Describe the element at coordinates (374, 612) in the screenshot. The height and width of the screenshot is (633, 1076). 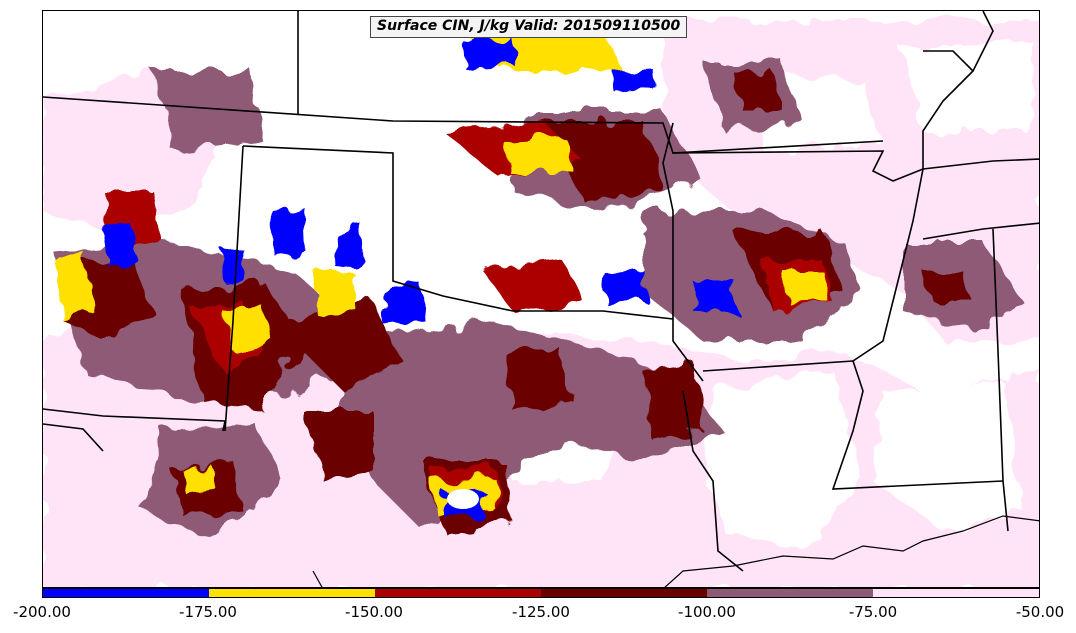
I see `colorbar-tick-label: -150.00` at that location.